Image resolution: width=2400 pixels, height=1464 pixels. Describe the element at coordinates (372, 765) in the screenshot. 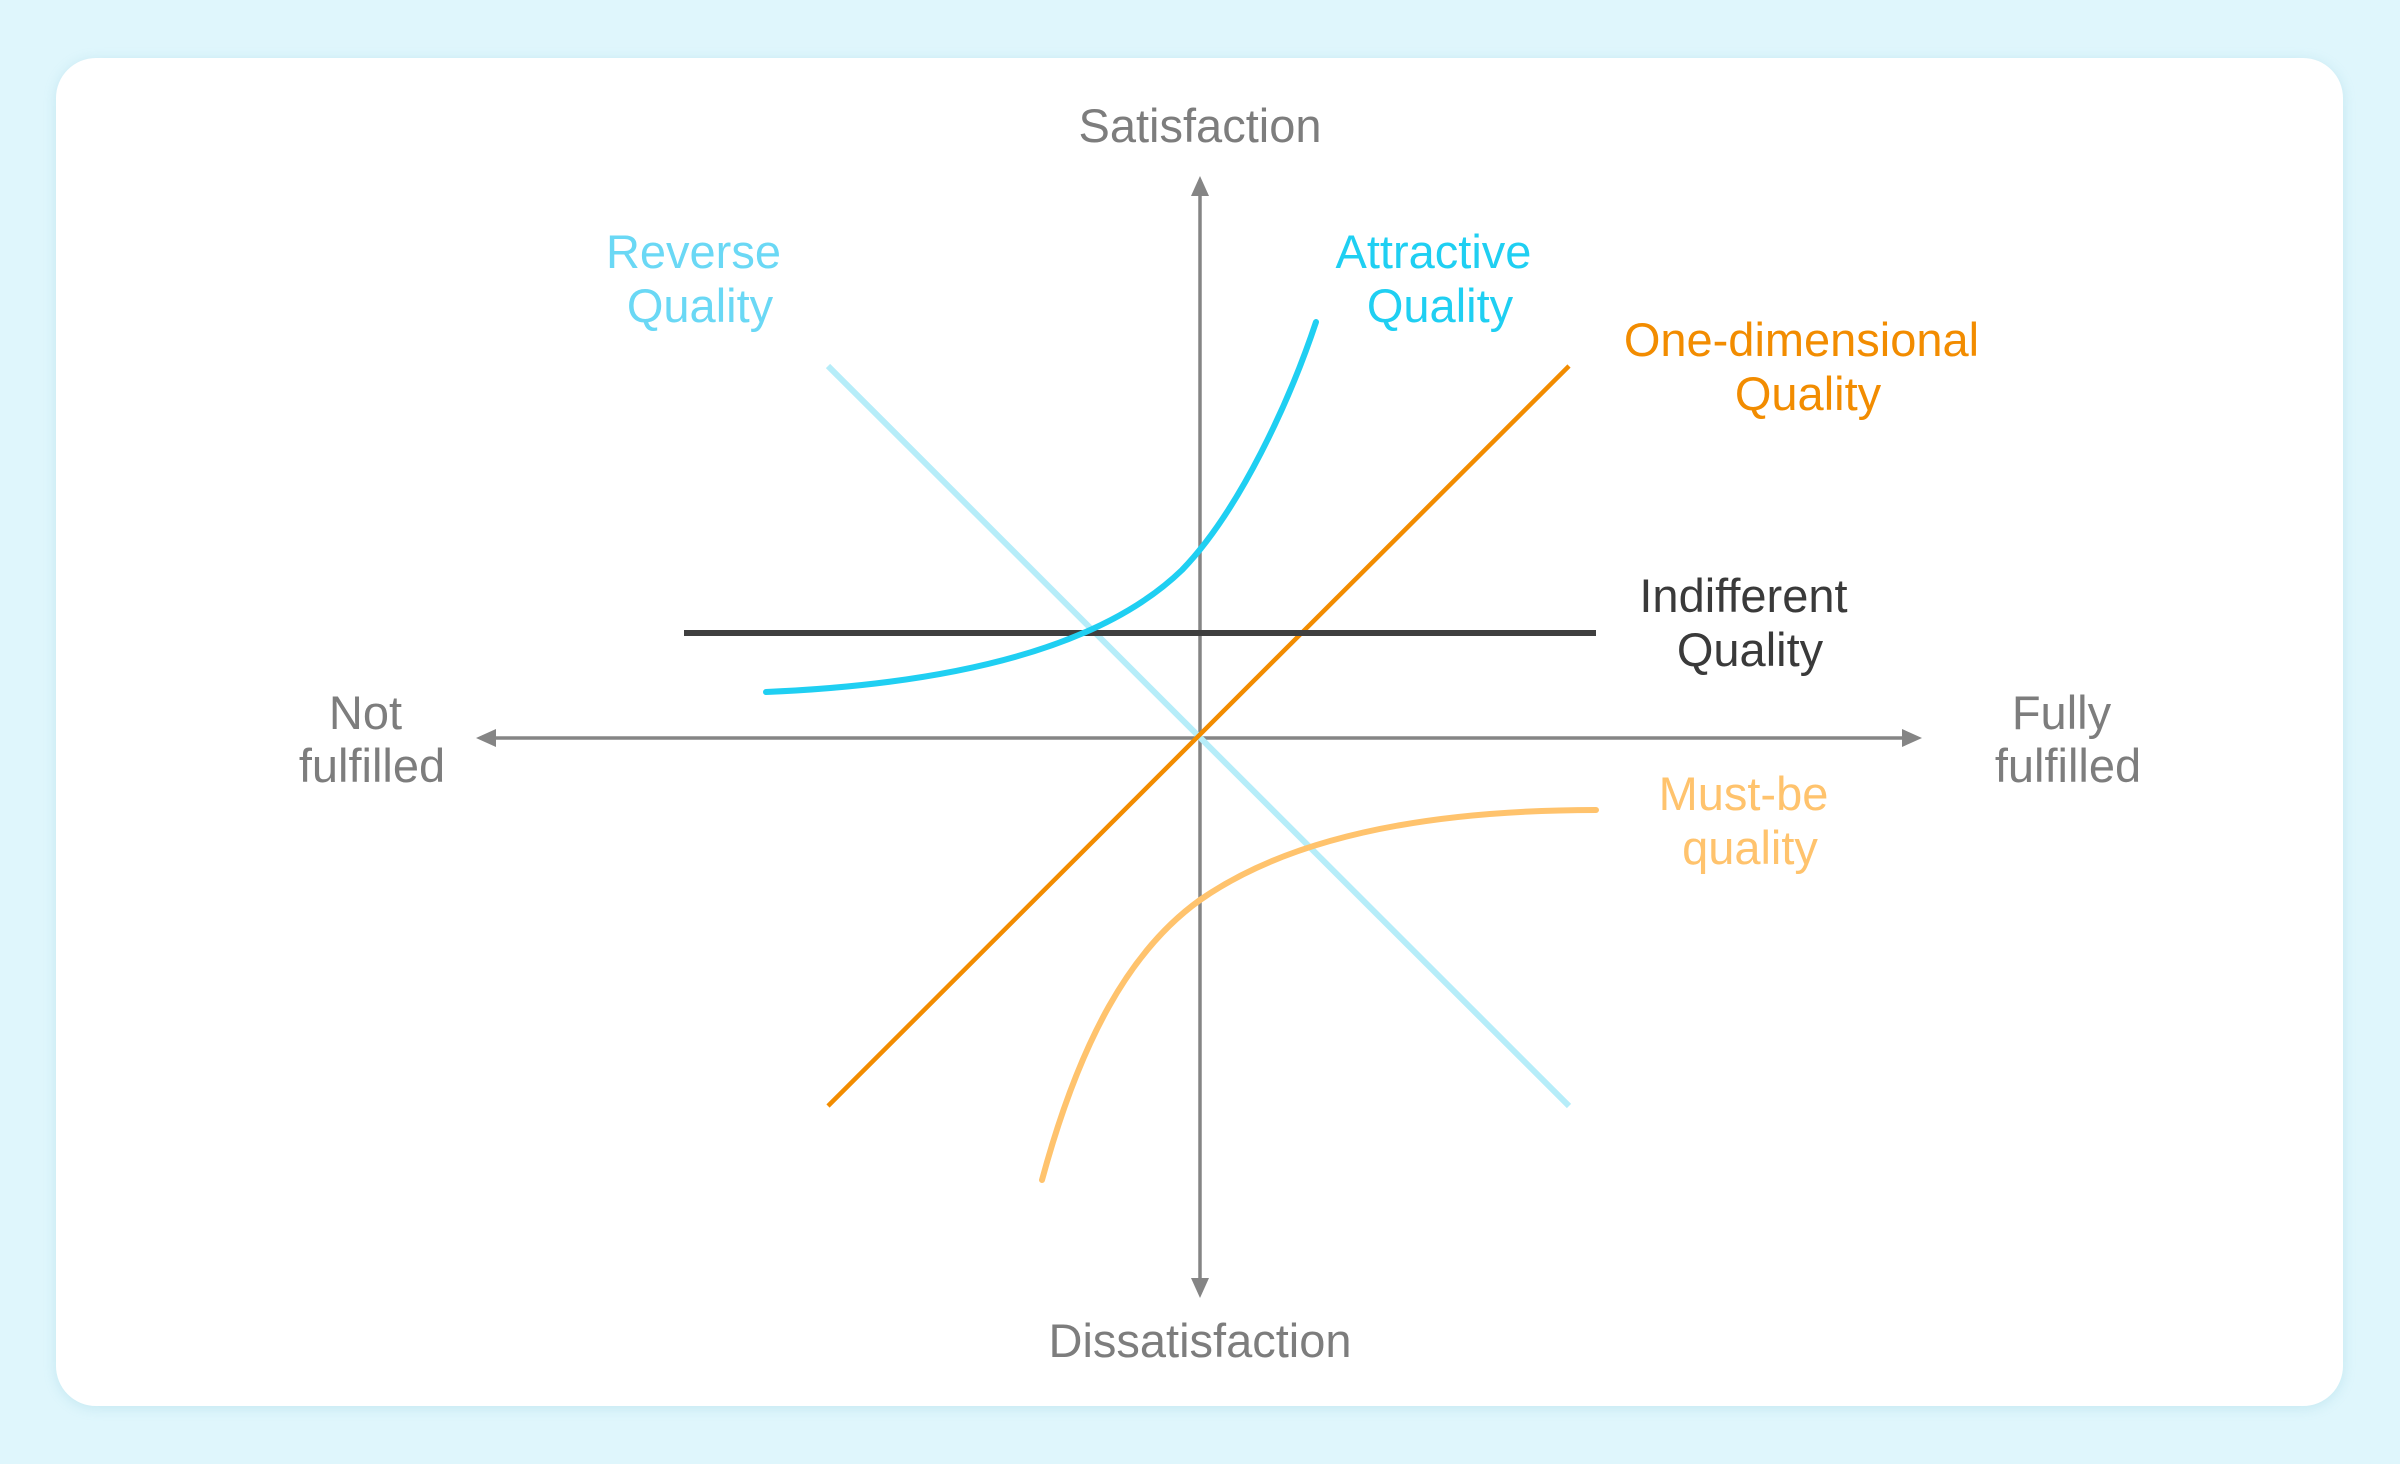

I see `not-fulfilled-line-2: fulfilled` at that location.